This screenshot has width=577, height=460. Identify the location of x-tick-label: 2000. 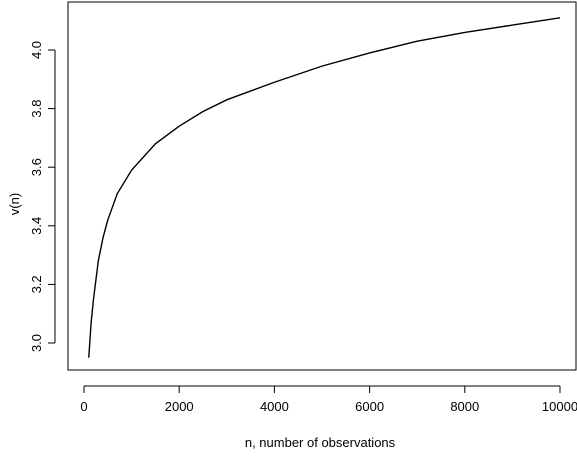
(179, 406).